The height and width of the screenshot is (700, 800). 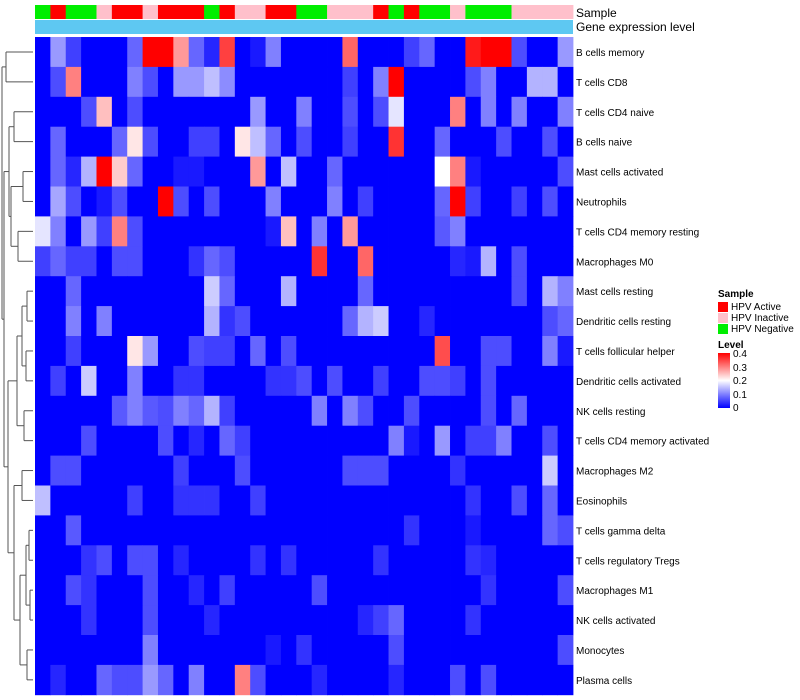 What do you see at coordinates (731, 345) in the screenshot?
I see `legend-level-title: Level` at bounding box center [731, 345].